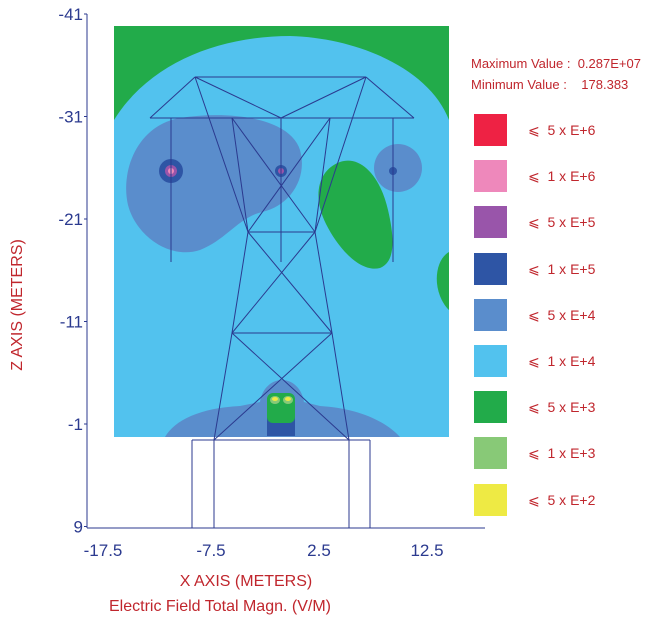 The image size is (671, 619). What do you see at coordinates (562, 176) in the screenshot?
I see `legend-label: ⩽ 1 x E+6` at bounding box center [562, 176].